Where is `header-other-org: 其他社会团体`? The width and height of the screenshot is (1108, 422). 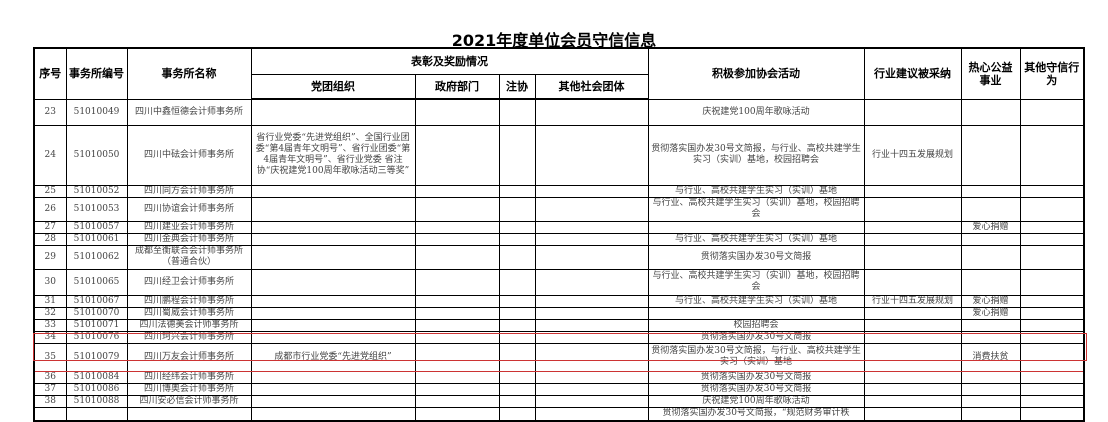
header-other-org: 其他社会团体 is located at coordinates (591, 86).